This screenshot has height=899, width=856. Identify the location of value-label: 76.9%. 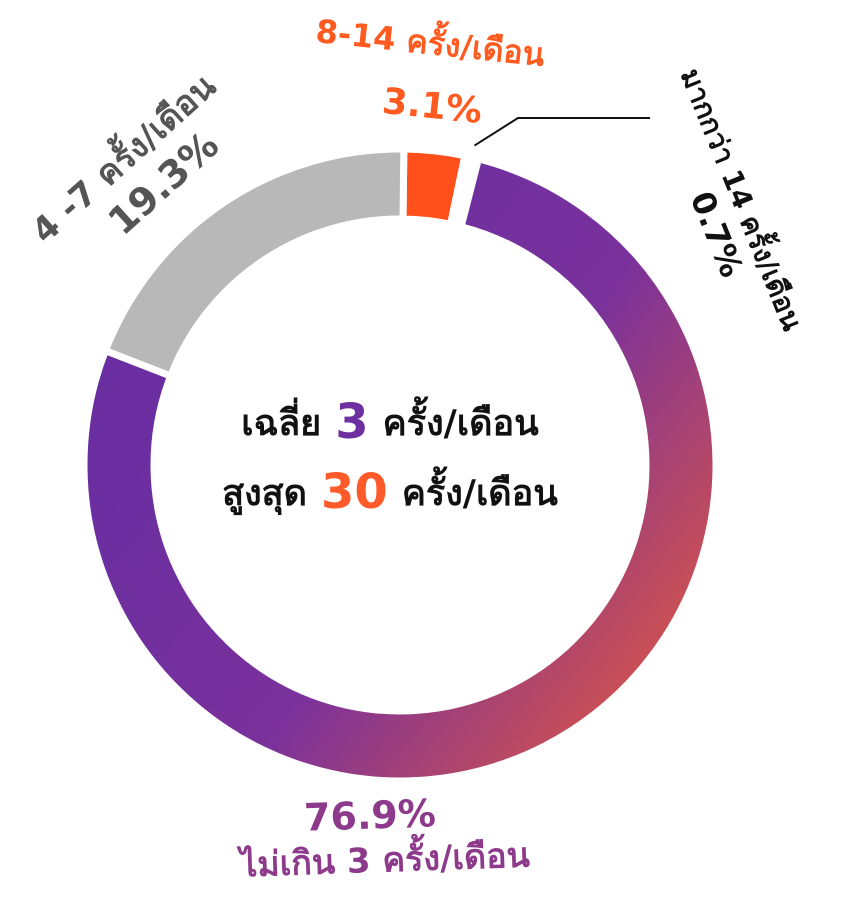
(369, 815).